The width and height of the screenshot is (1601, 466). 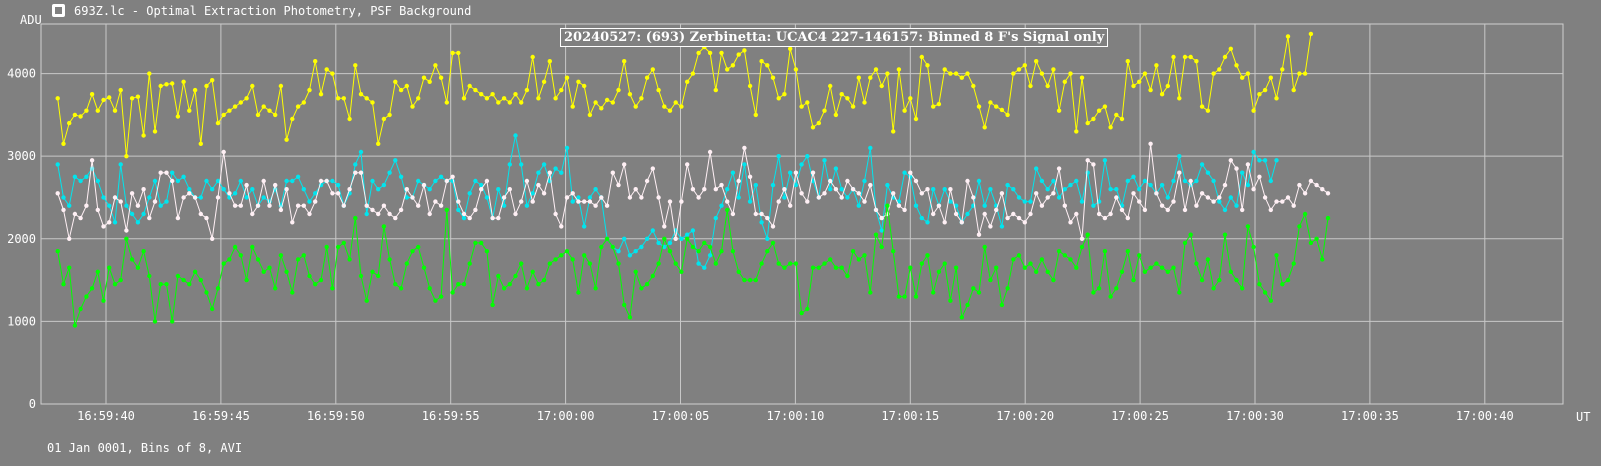 I want to click on x-tick-label: 16:59:45, so click(x=221, y=416).